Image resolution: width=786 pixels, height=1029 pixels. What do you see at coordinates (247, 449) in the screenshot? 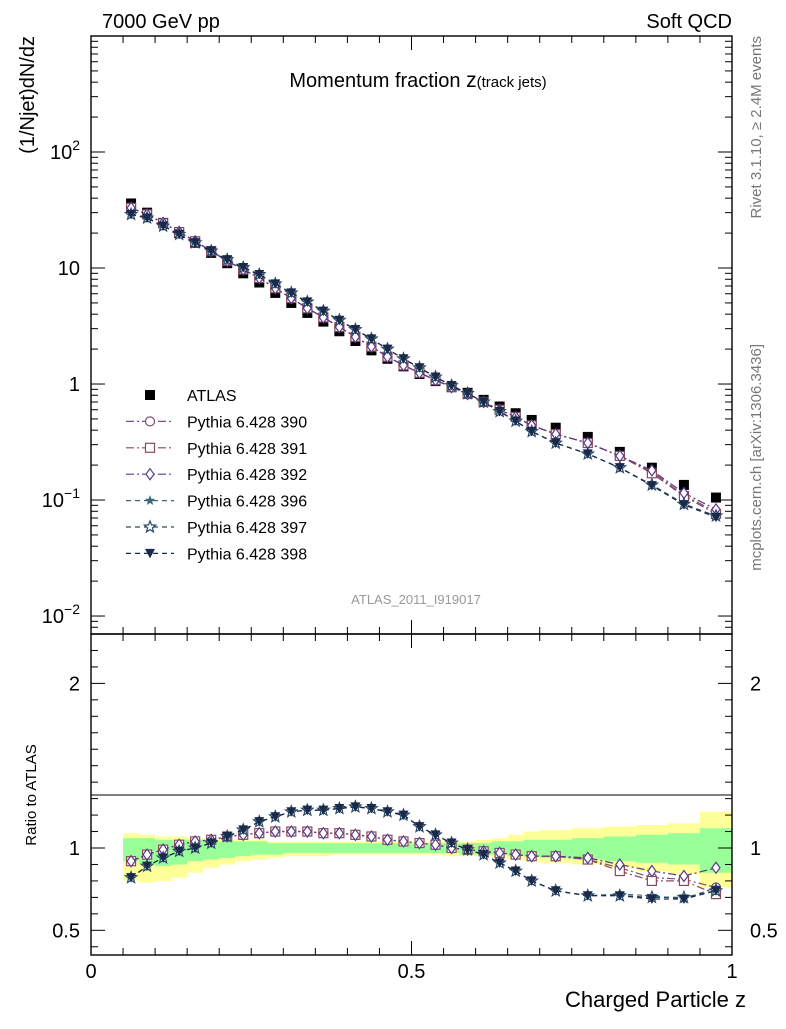
I see `legend-label: Pythia 6.428 391` at bounding box center [247, 449].